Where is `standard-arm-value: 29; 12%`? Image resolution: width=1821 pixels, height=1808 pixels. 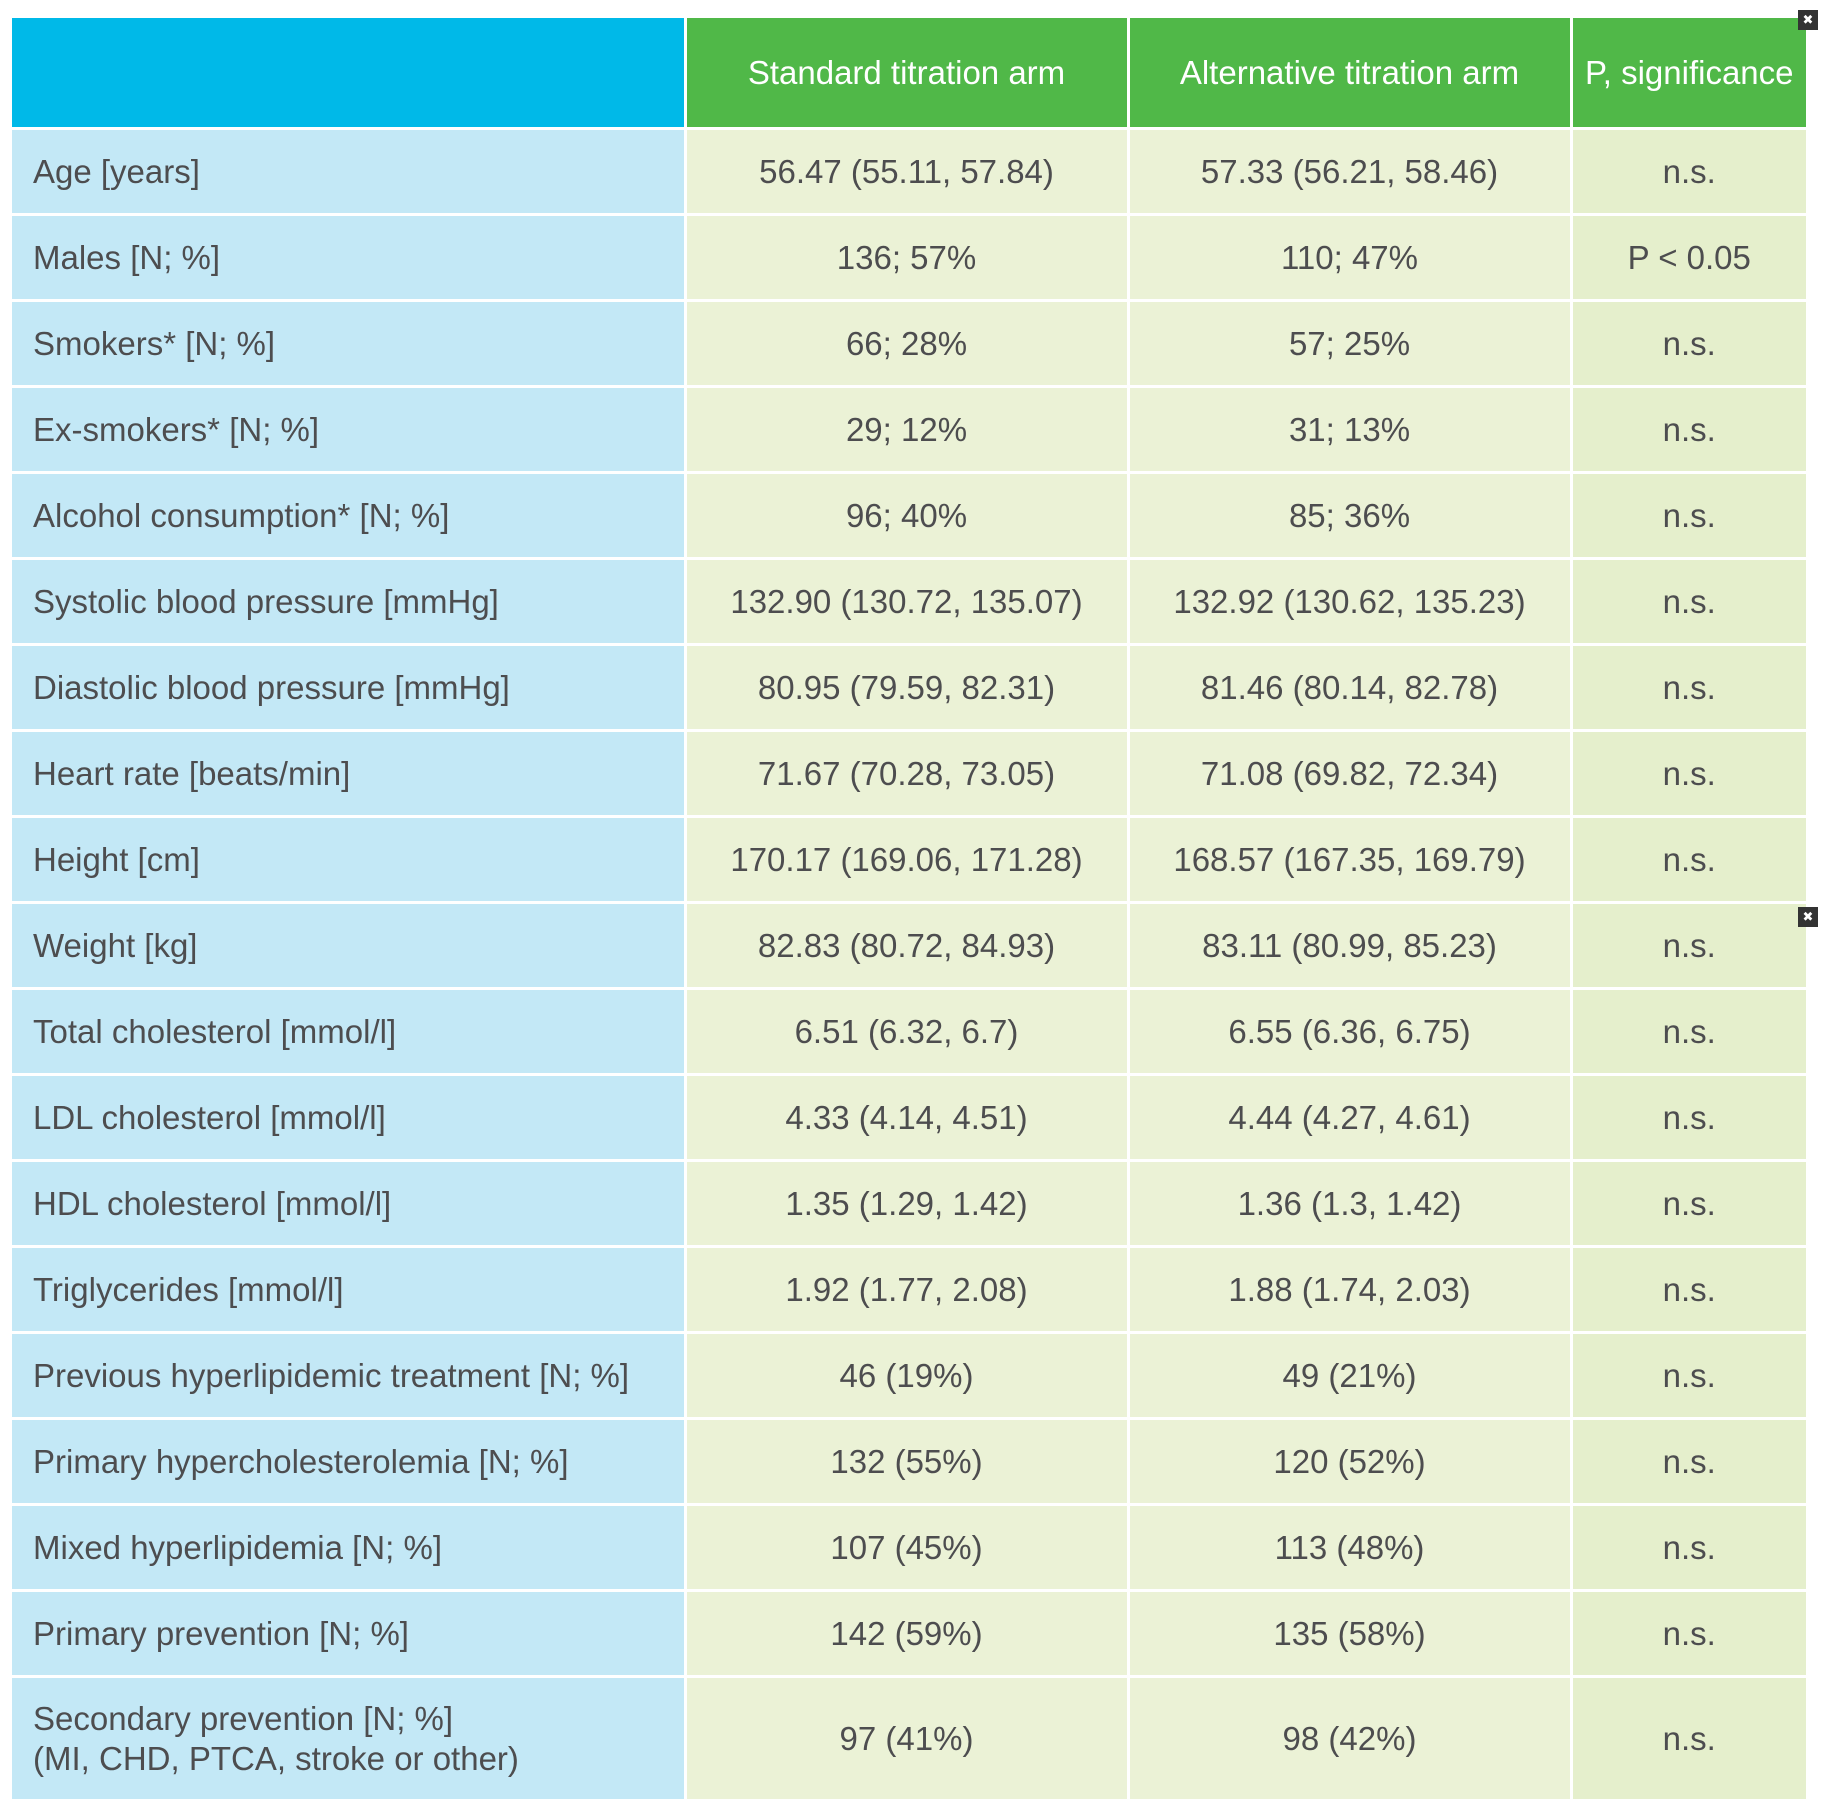 standard-arm-value: 29; 12% is located at coordinates (905, 429).